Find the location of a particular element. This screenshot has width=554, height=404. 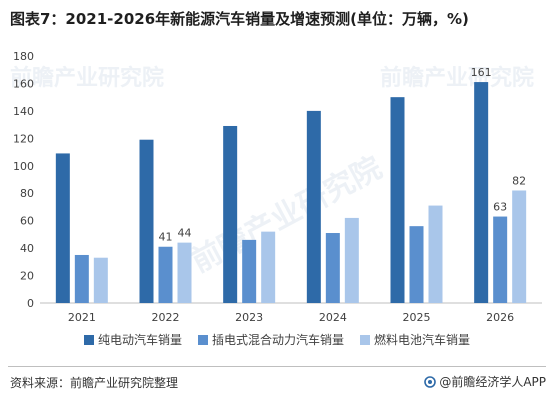

brand-mark: @前瞻经济学人APP is located at coordinates (485, 381).